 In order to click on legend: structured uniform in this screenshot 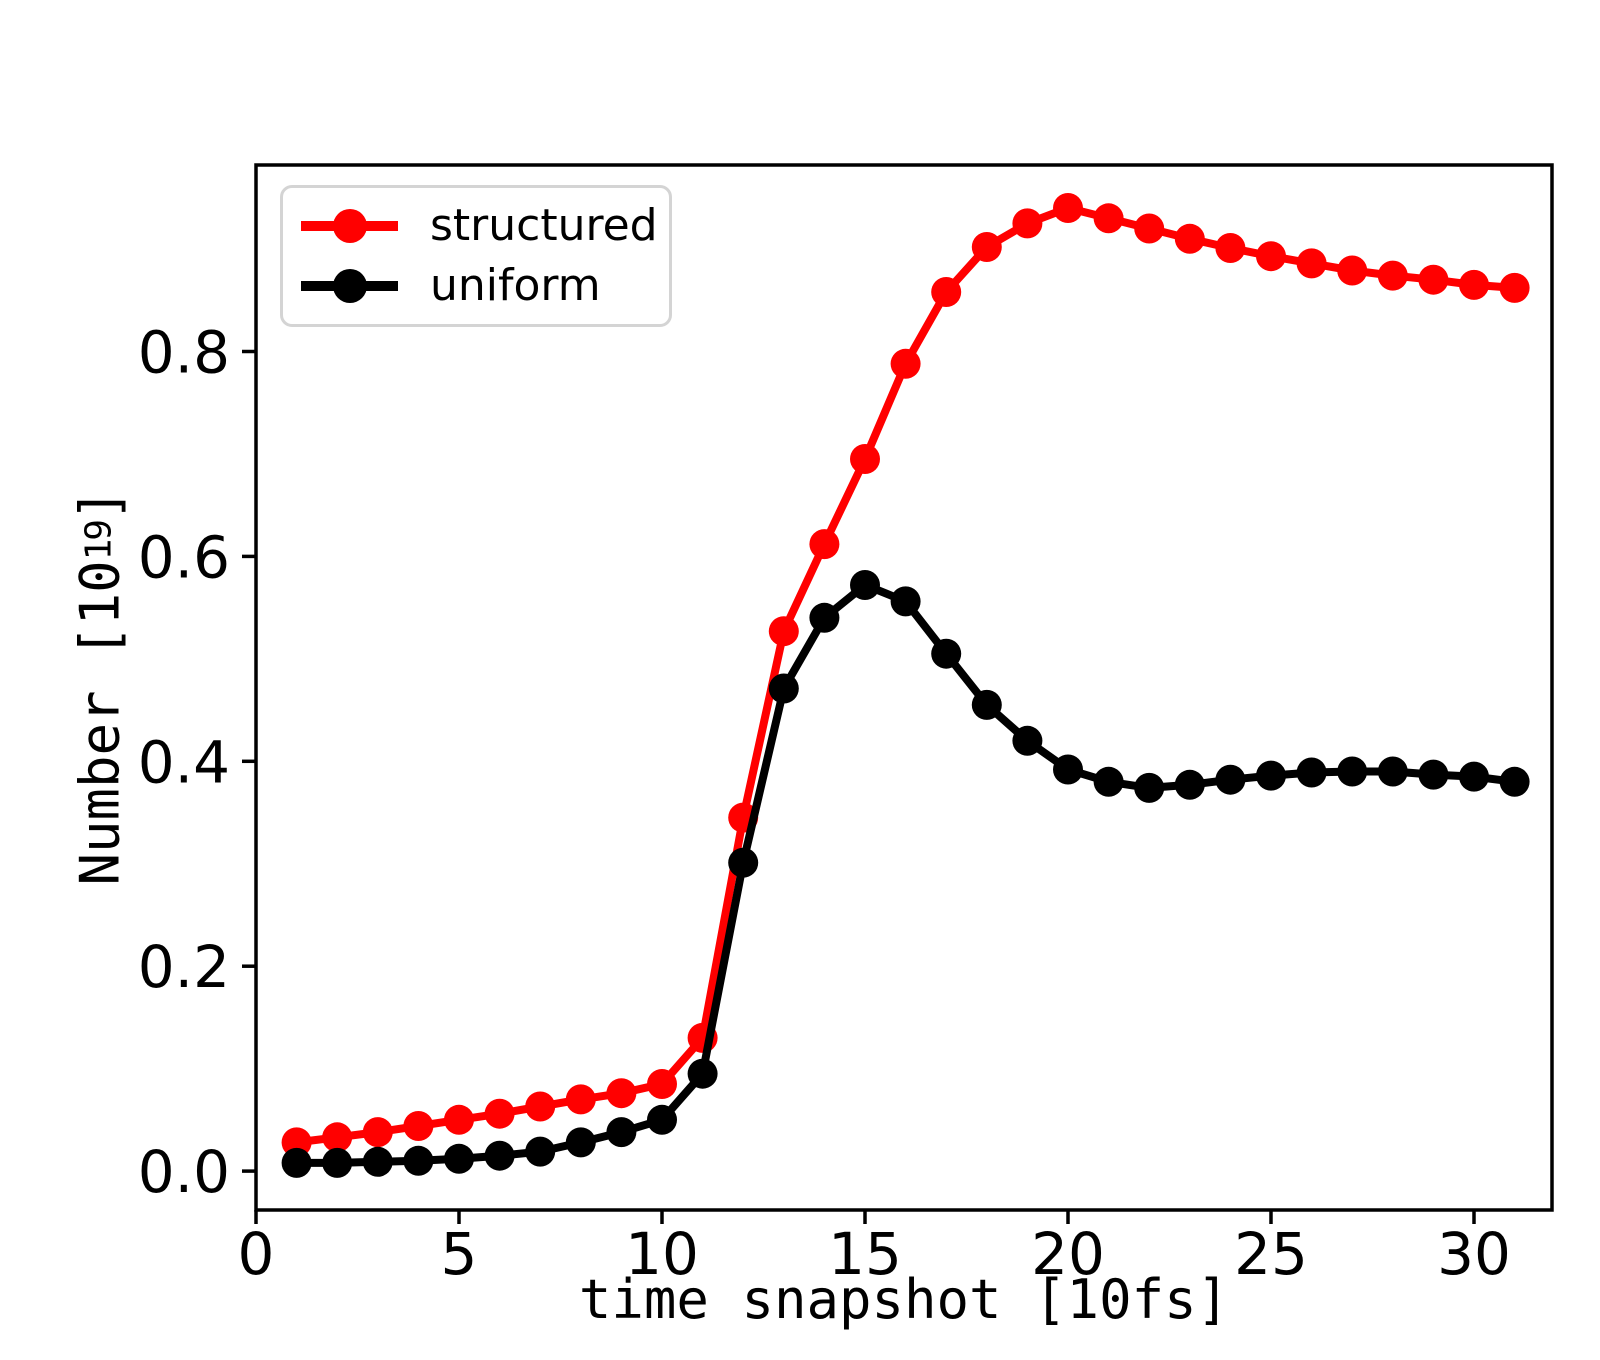, I will do `click(476, 256)`.